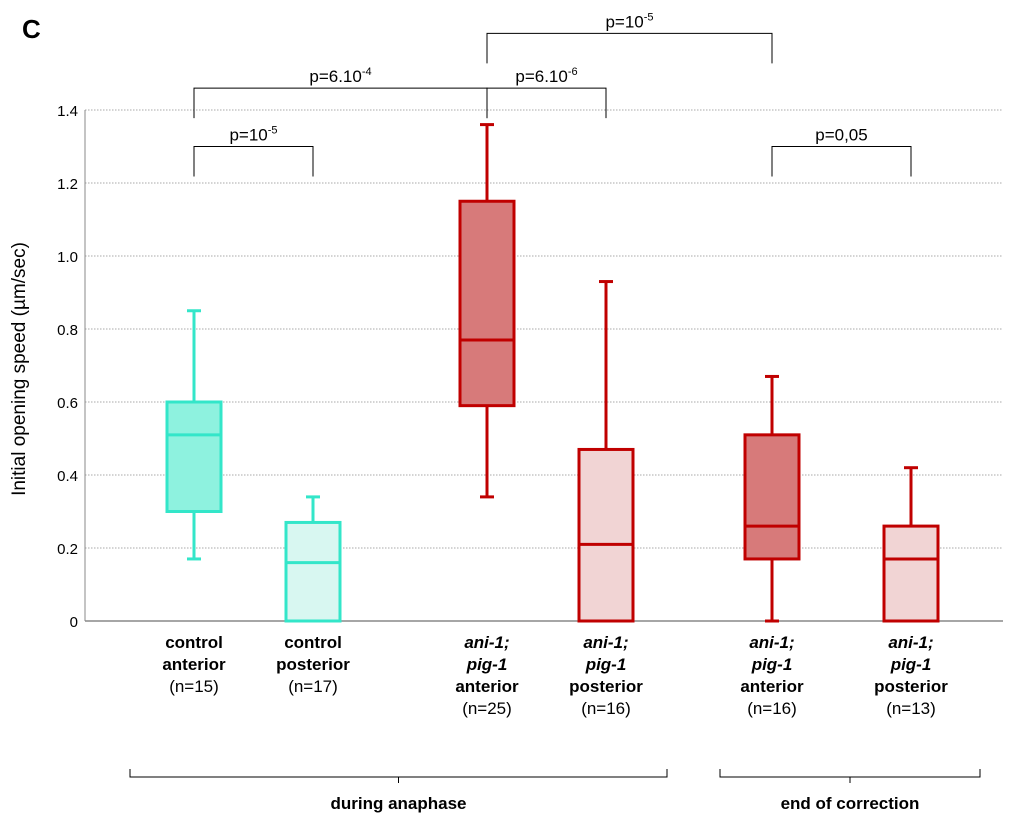 The height and width of the screenshot is (820, 1013). What do you see at coordinates (31, 29) in the screenshot?
I see `panel-letter: C` at bounding box center [31, 29].